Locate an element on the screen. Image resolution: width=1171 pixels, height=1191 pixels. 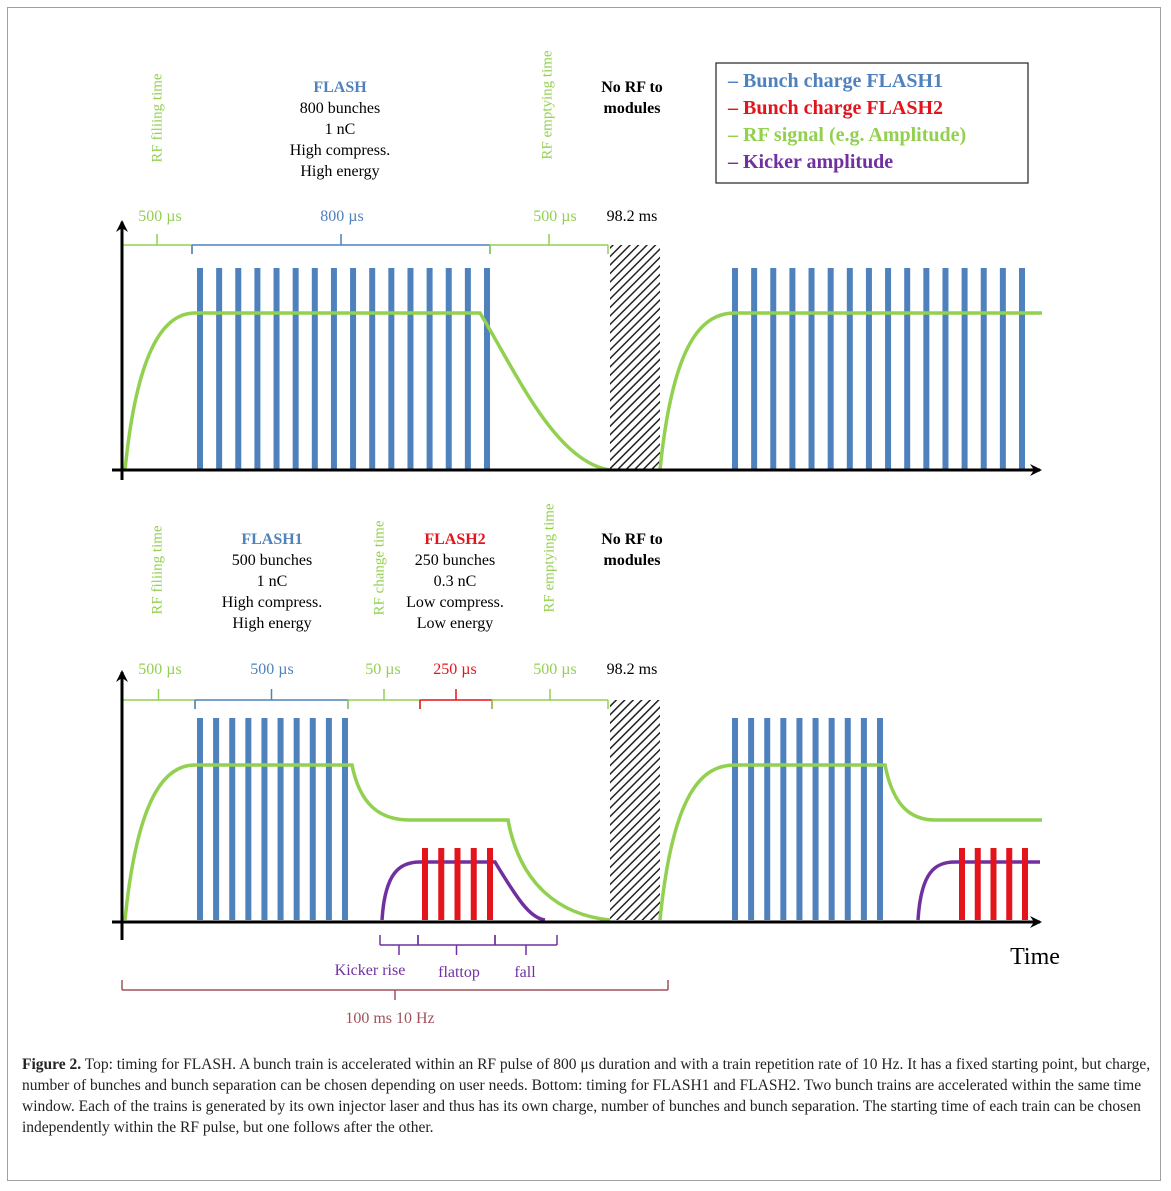
legend-box is located at coordinates (872, 123).